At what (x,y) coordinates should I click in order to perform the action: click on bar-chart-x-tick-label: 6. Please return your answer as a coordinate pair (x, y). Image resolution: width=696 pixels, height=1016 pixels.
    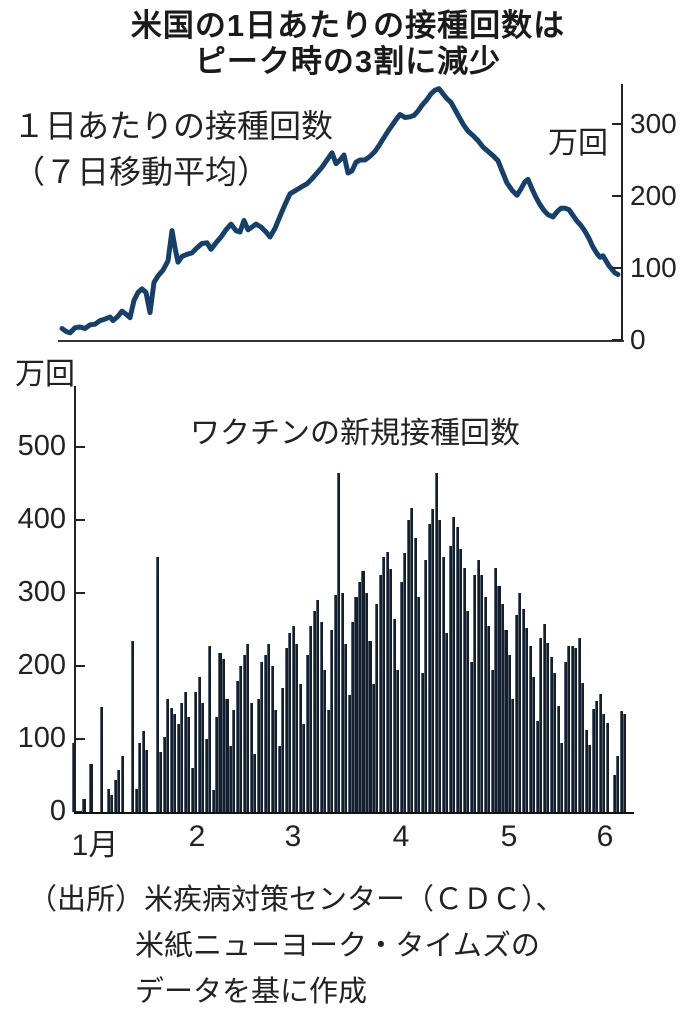
    Looking at the image, I should click on (605, 836).